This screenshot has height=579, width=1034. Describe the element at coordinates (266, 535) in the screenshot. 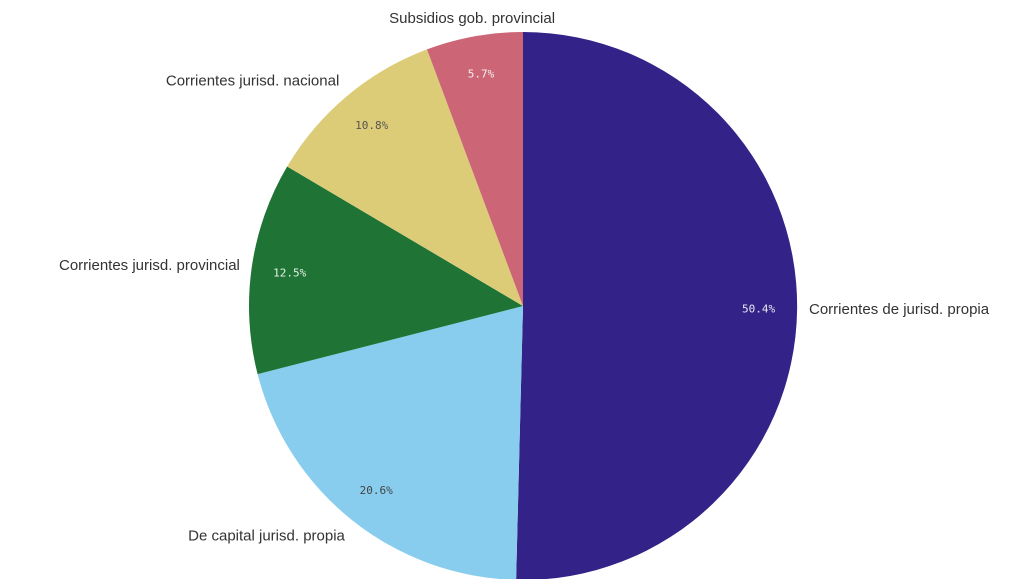

I see `category-label-de-capital-jurisd-propia: De capital jurisd. propia` at that location.